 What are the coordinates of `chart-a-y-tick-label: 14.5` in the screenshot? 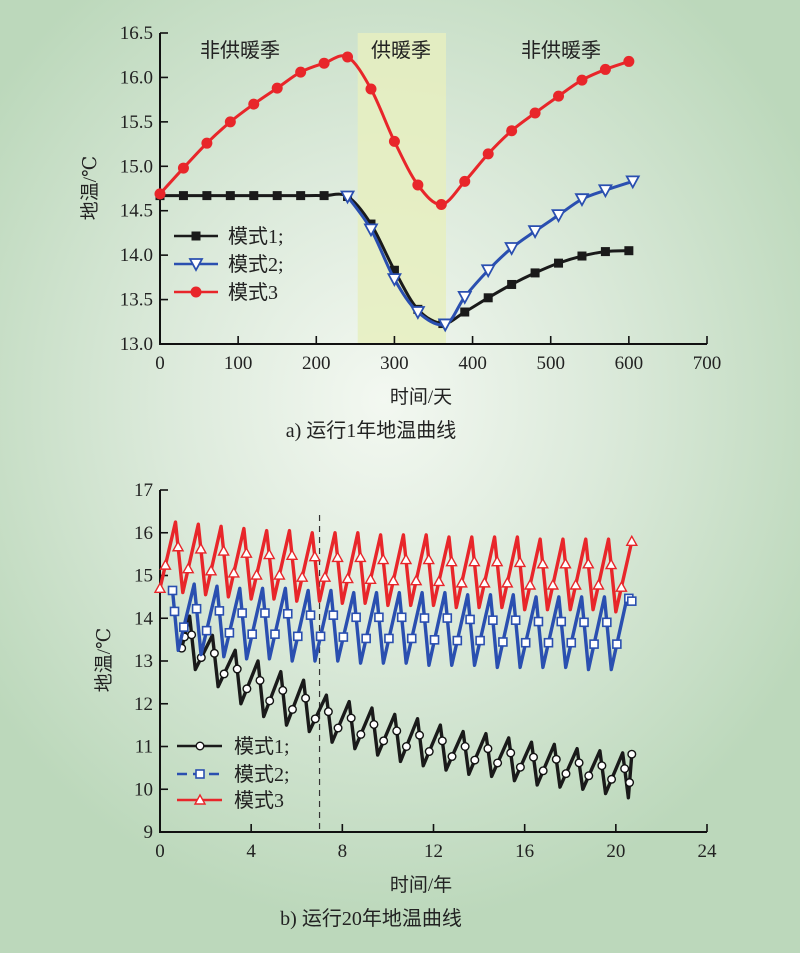 It's located at (136, 211).